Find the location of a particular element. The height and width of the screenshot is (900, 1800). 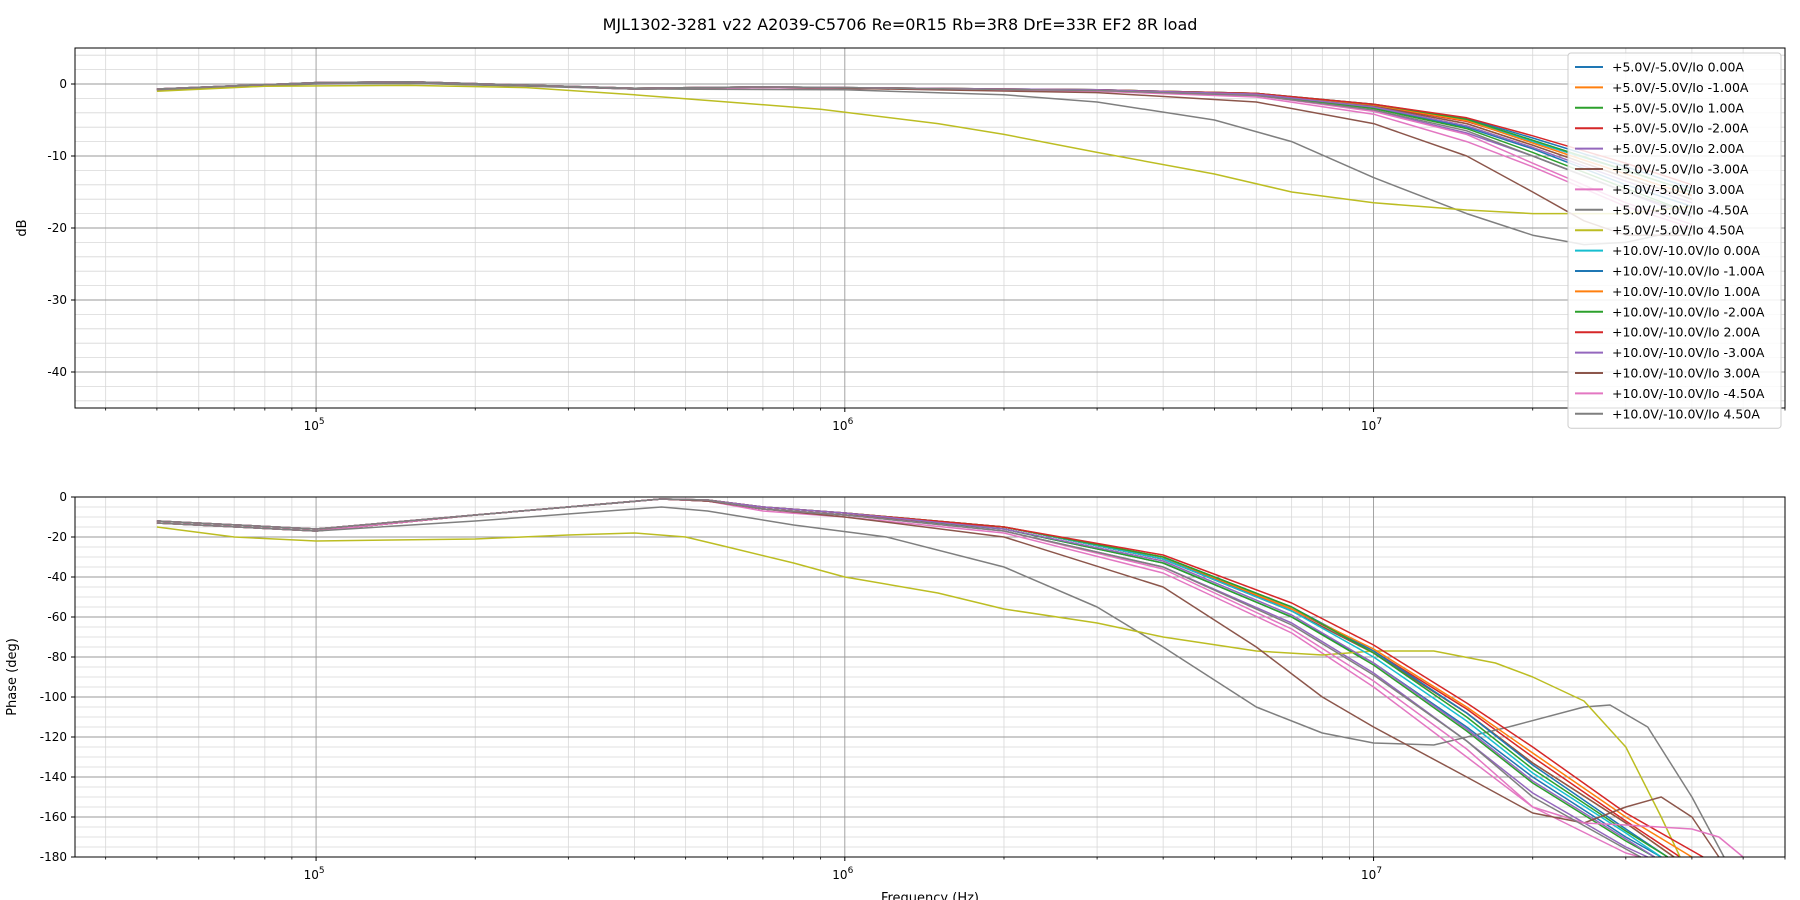

y-tick-label: -100 is located at coordinates (53, 697).